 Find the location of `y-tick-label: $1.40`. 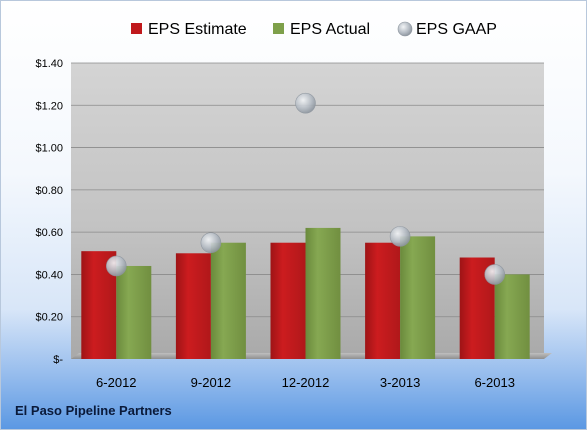

y-tick-label: $1.40 is located at coordinates (49, 64).